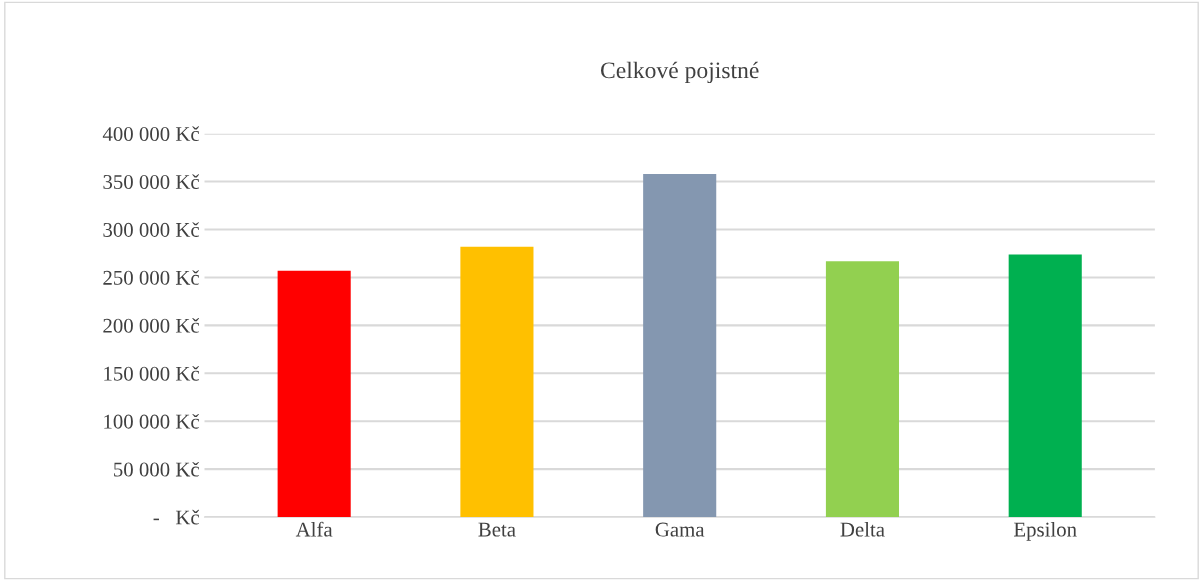 The width and height of the screenshot is (1203, 581). I want to click on y-tick-label: 50 000 Kč, so click(157, 469).